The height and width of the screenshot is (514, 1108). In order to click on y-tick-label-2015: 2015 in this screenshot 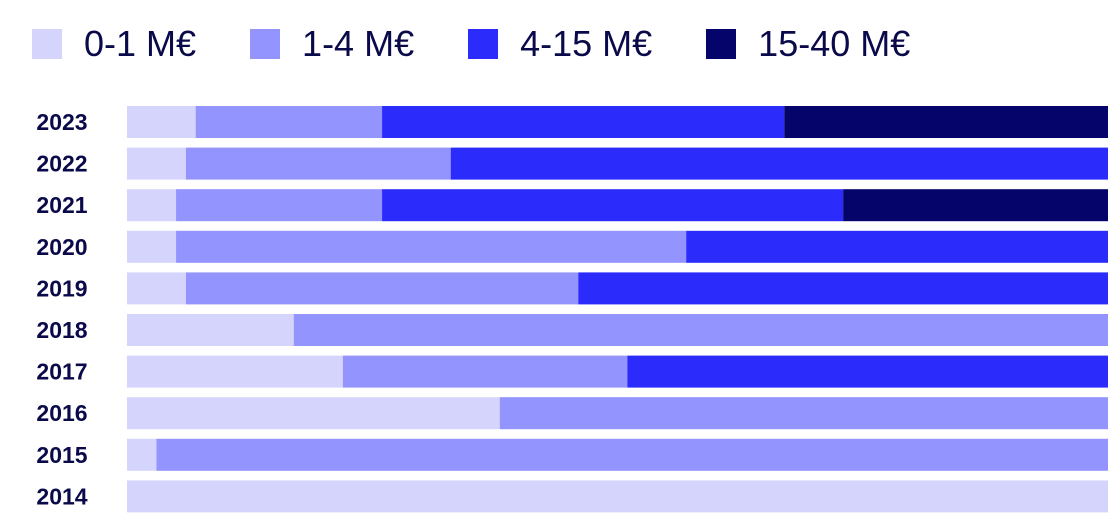, I will do `click(61, 455)`.